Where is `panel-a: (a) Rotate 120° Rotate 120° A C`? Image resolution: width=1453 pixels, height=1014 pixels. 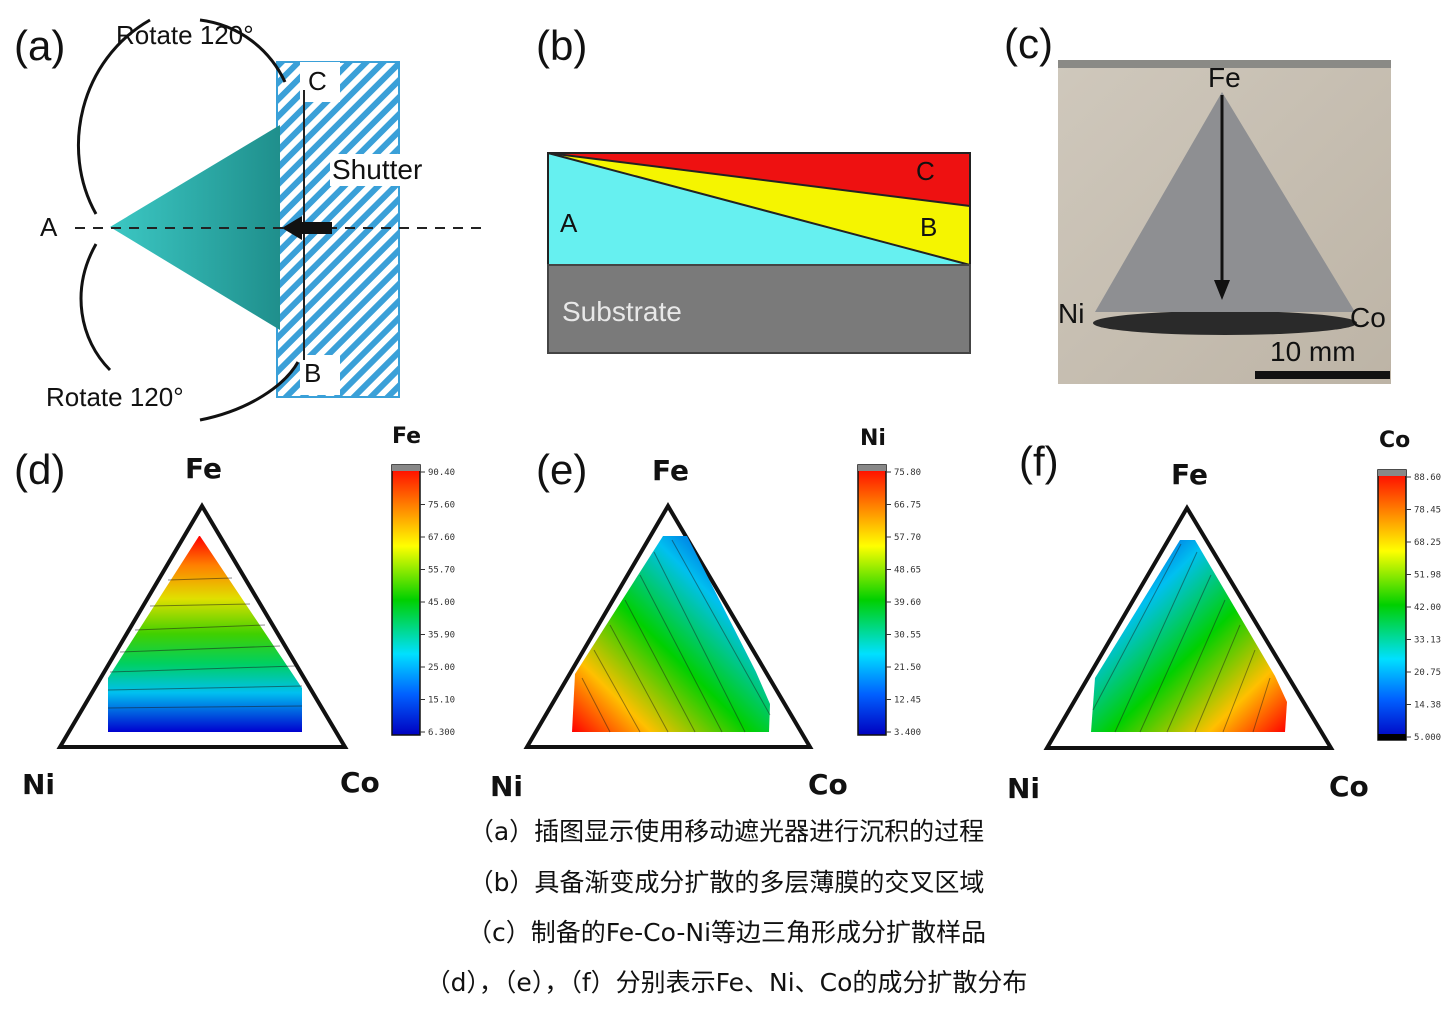 panel-a: (a) Rotate 120° Rotate 120° A C is located at coordinates (250, 215).